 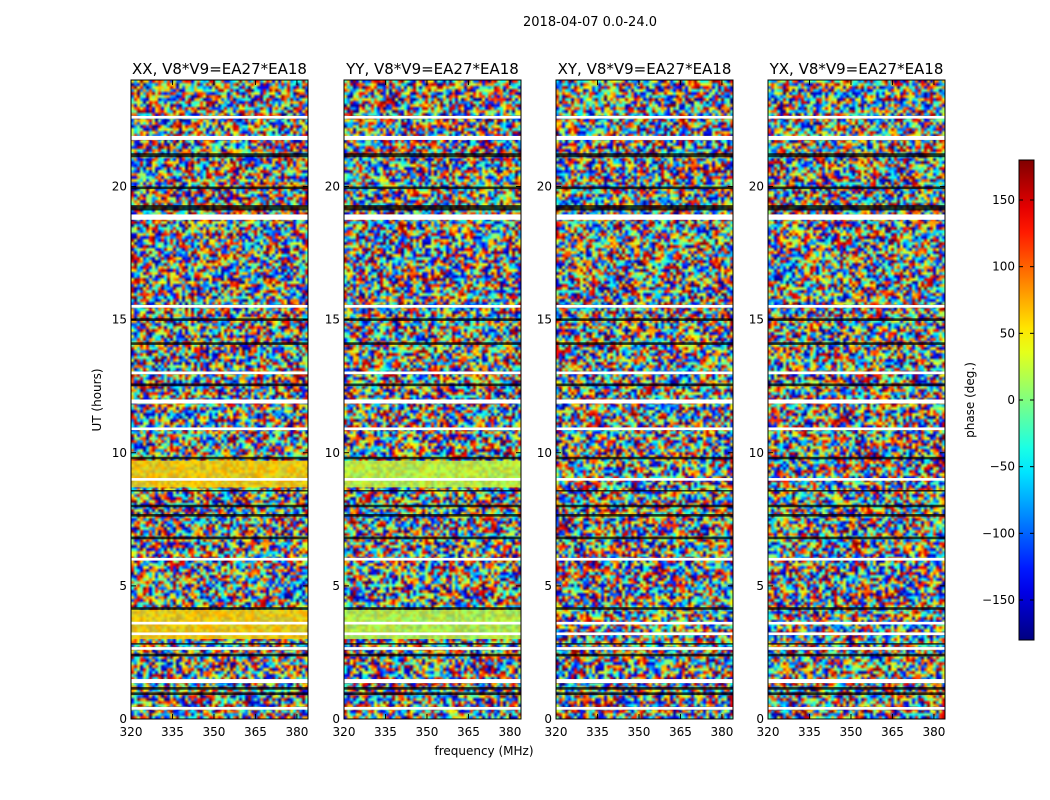 What do you see at coordinates (1003, 267) in the screenshot?
I see `colorbar-tick-label: 100` at bounding box center [1003, 267].